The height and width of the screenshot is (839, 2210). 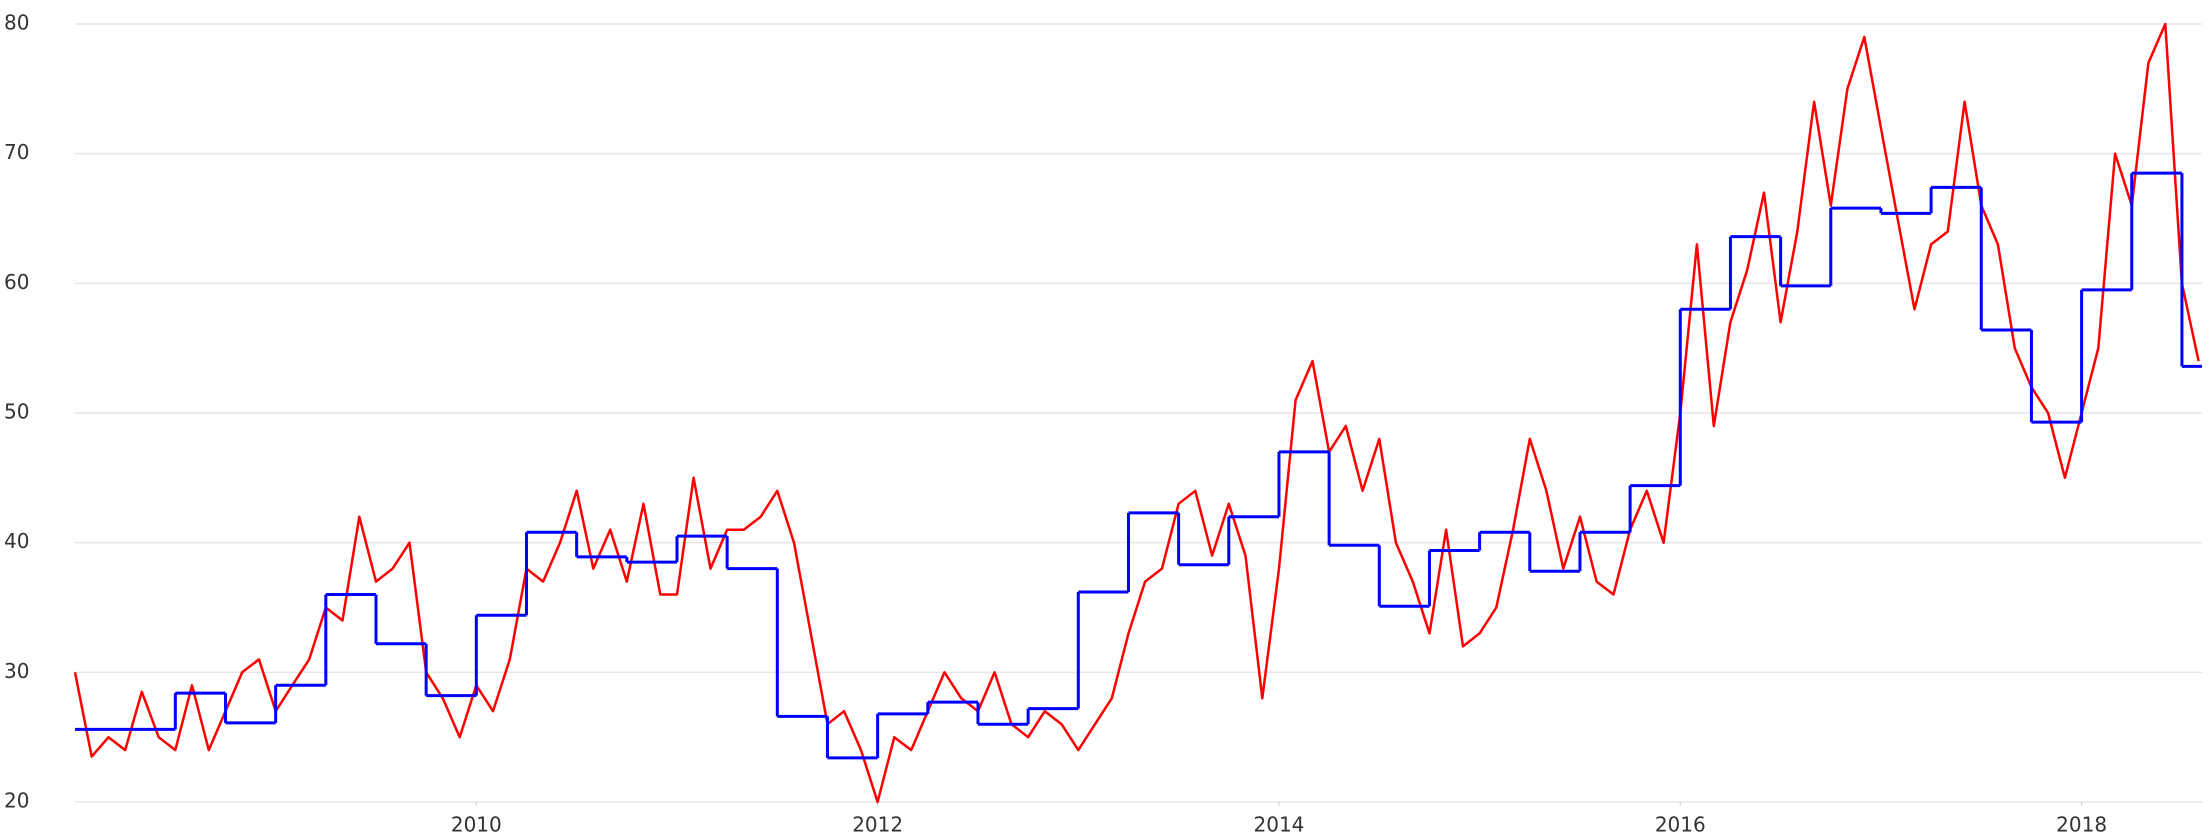 I want to click on y-tick-label: 50, so click(x=16, y=412).